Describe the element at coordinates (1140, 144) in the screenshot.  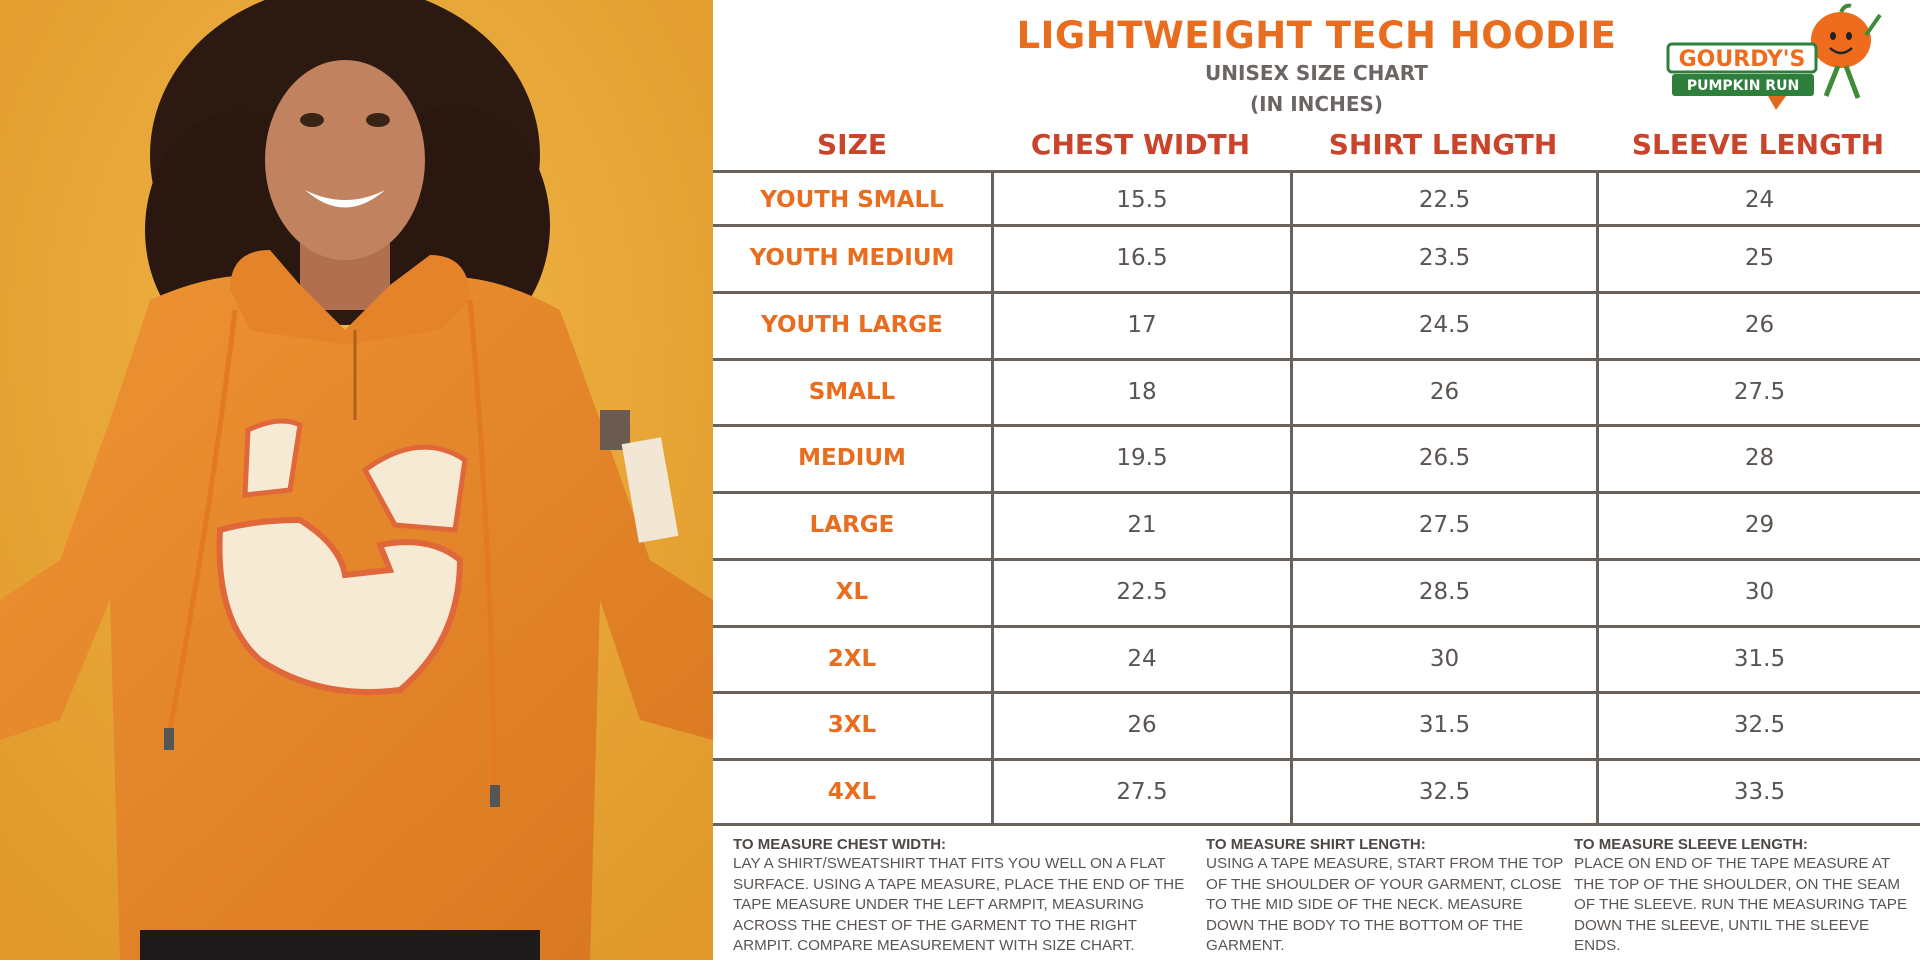
I see `column-header-chest-width: CHEST WIDTH` at that location.